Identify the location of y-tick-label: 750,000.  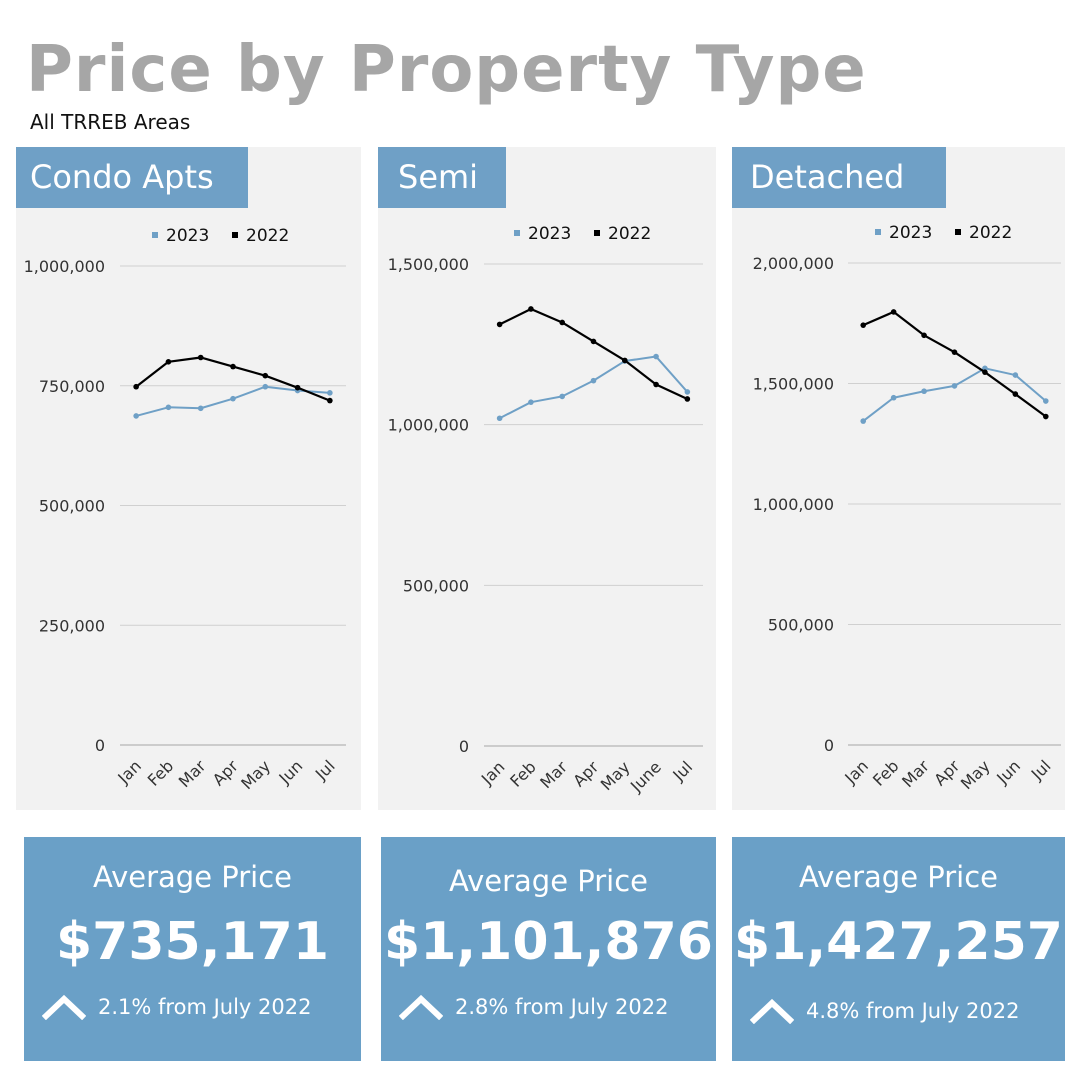
(72, 386).